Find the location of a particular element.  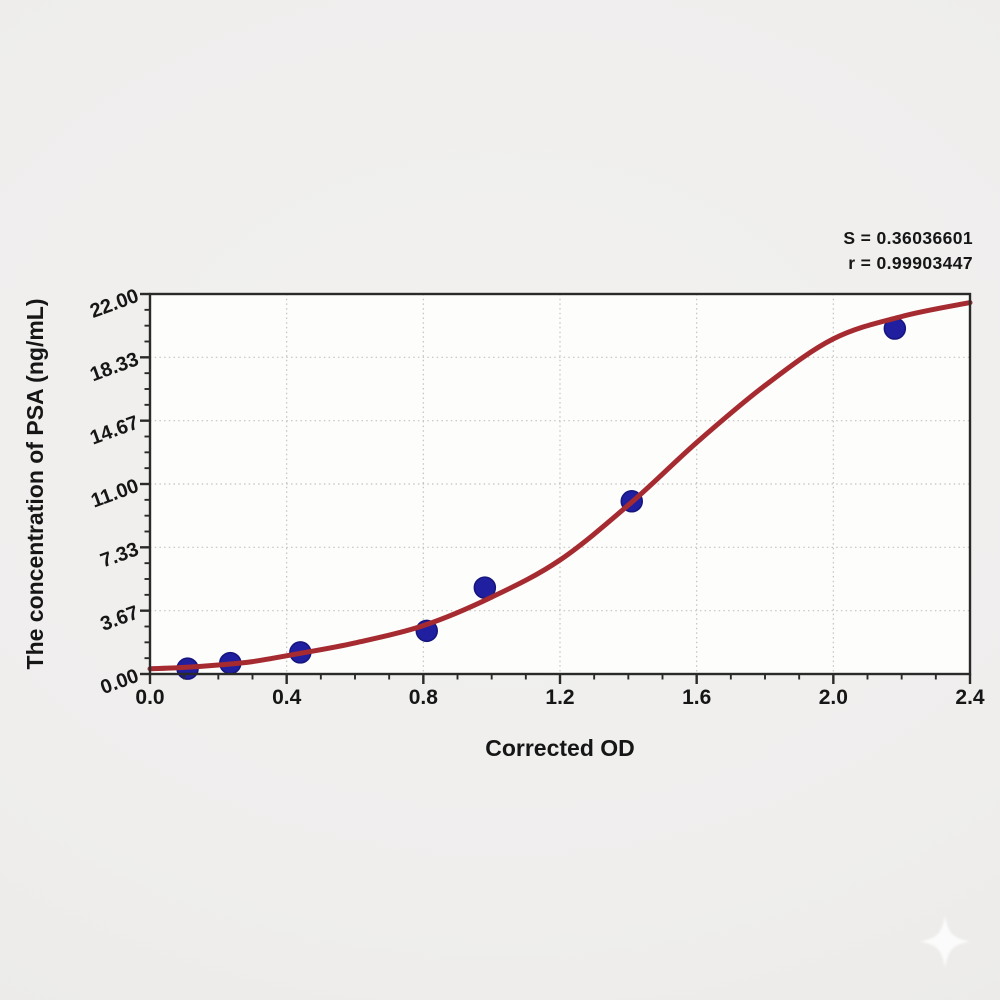

x-tick-label: 0.0 is located at coordinates (149, 697).